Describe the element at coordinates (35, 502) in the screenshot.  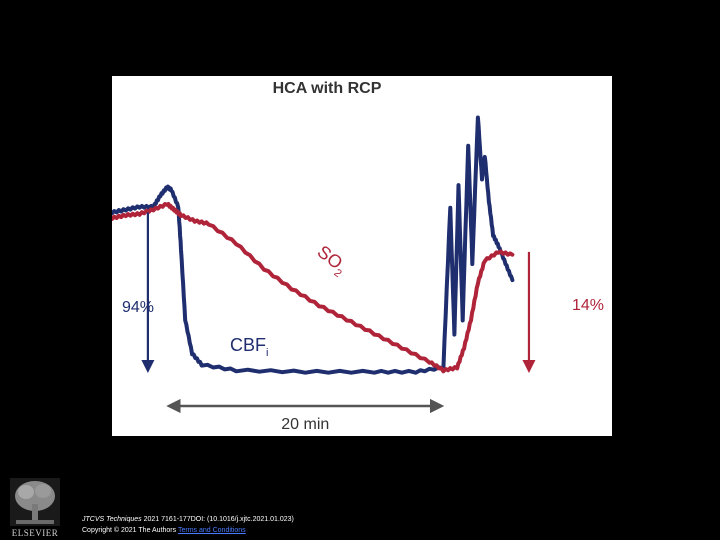
I see `elsevier-tree-icon` at that location.